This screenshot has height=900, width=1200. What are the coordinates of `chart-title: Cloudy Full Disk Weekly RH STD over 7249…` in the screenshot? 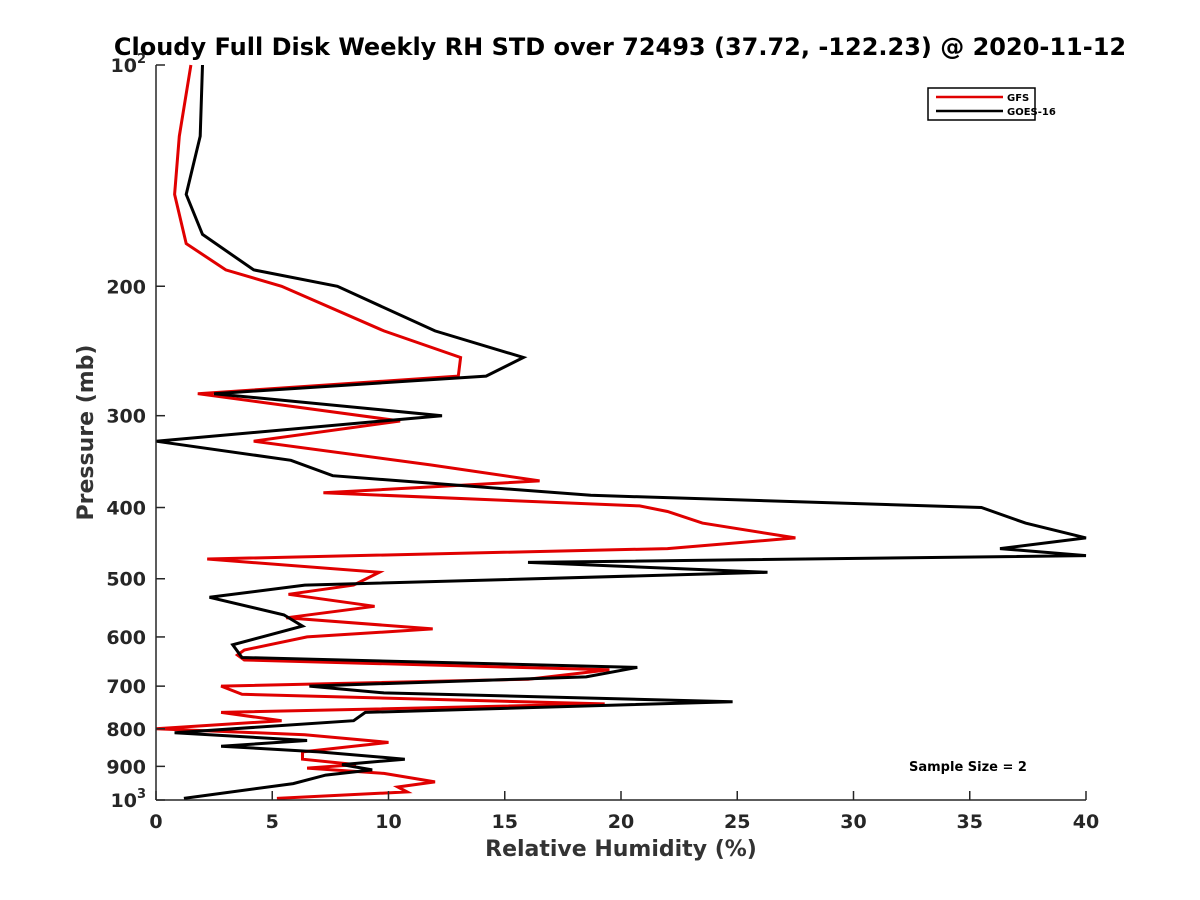 It's located at (620, 47).